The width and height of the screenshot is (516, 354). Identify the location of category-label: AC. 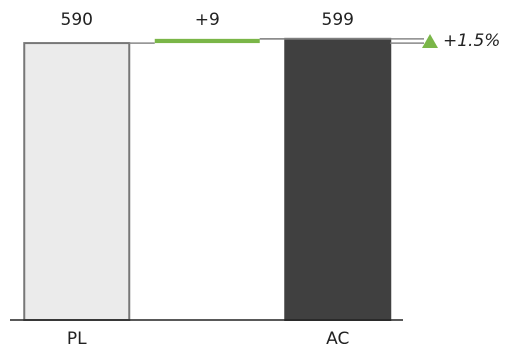
(337, 339).